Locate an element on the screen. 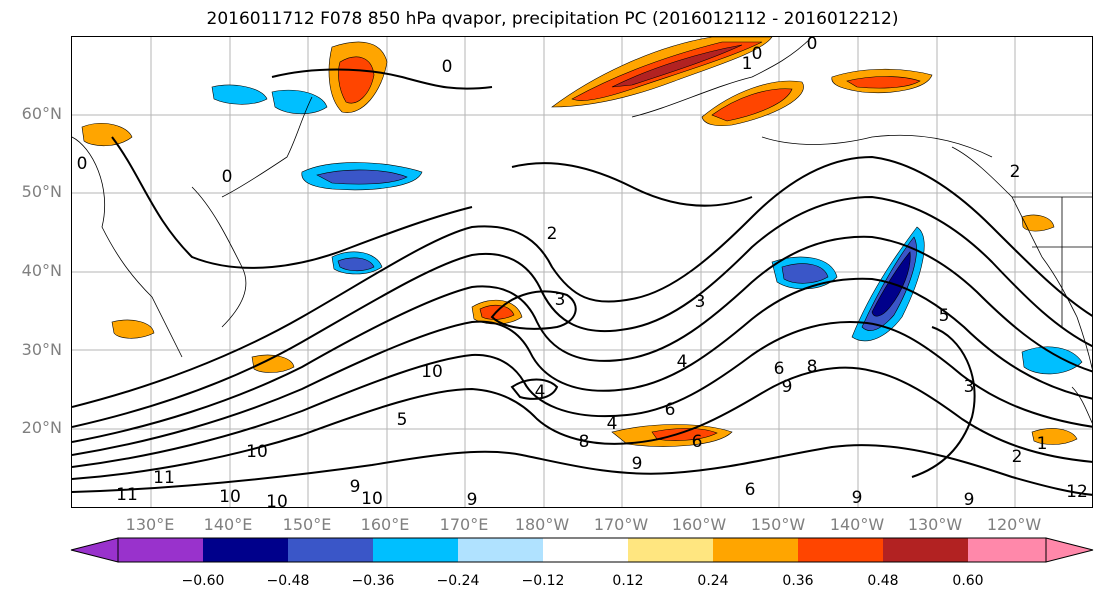 This screenshot has width=1105, height=601. lon-label-160w: 160°W is located at coordinates (699, 524).